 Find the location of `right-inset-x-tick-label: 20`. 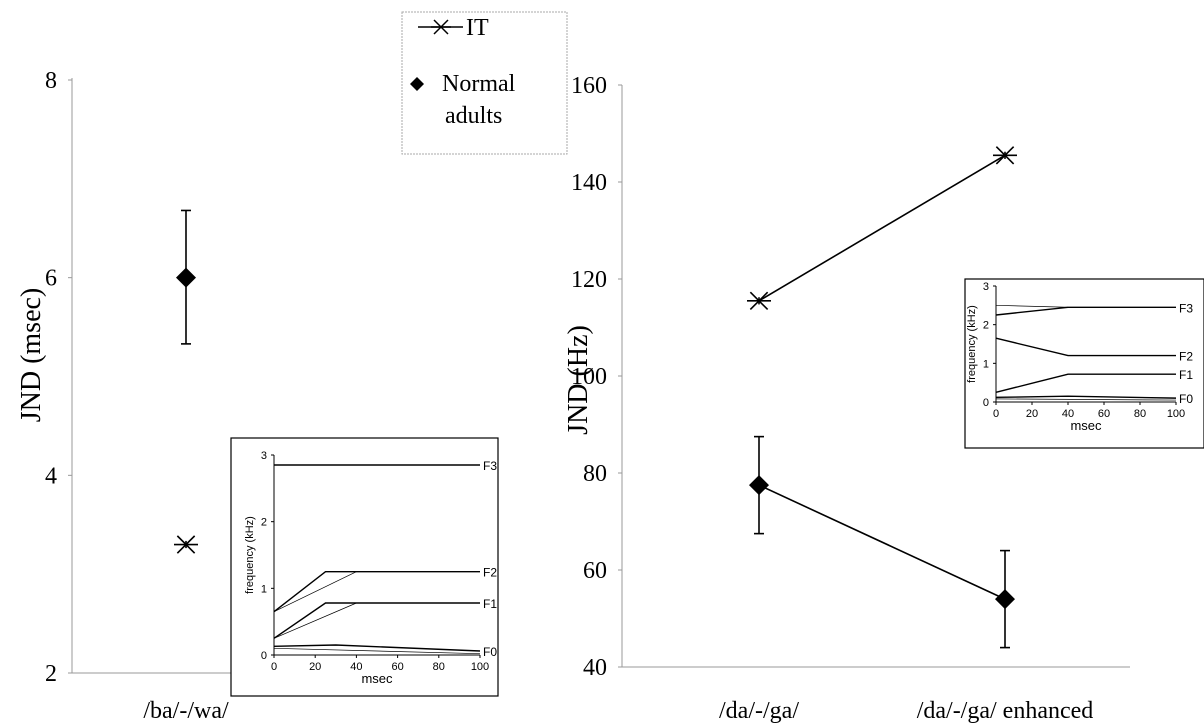

right-inset-x-tick-label: 20 is located at coordinates (1032, 414).